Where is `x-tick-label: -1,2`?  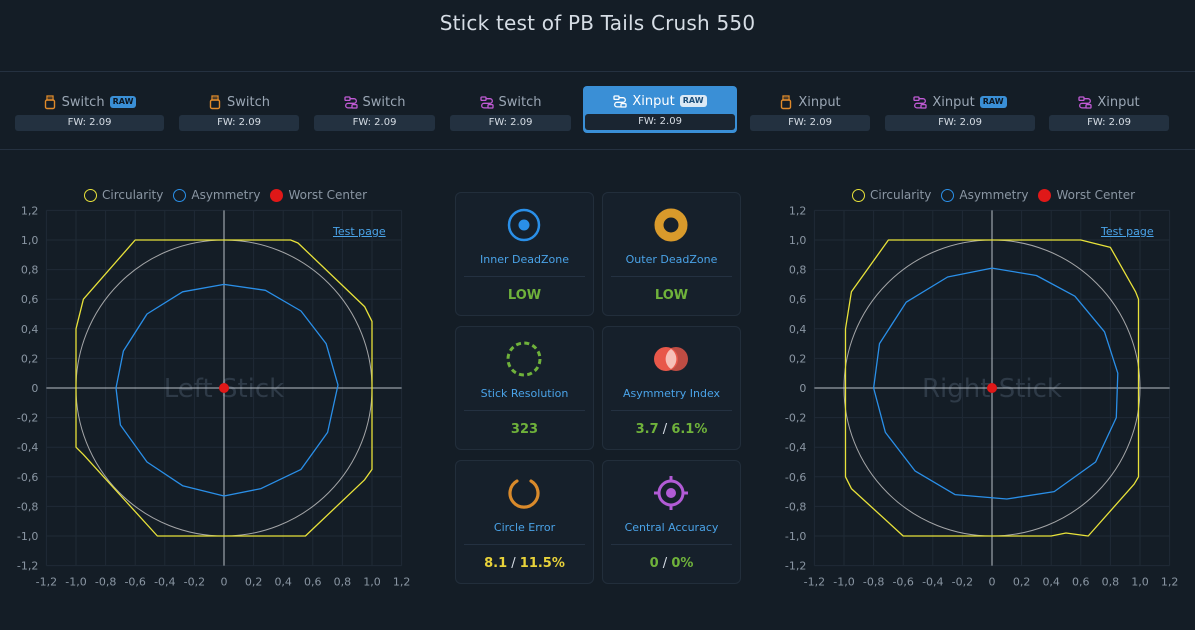
x-tick-label: -1,2 is located at coordinates (46, 582).